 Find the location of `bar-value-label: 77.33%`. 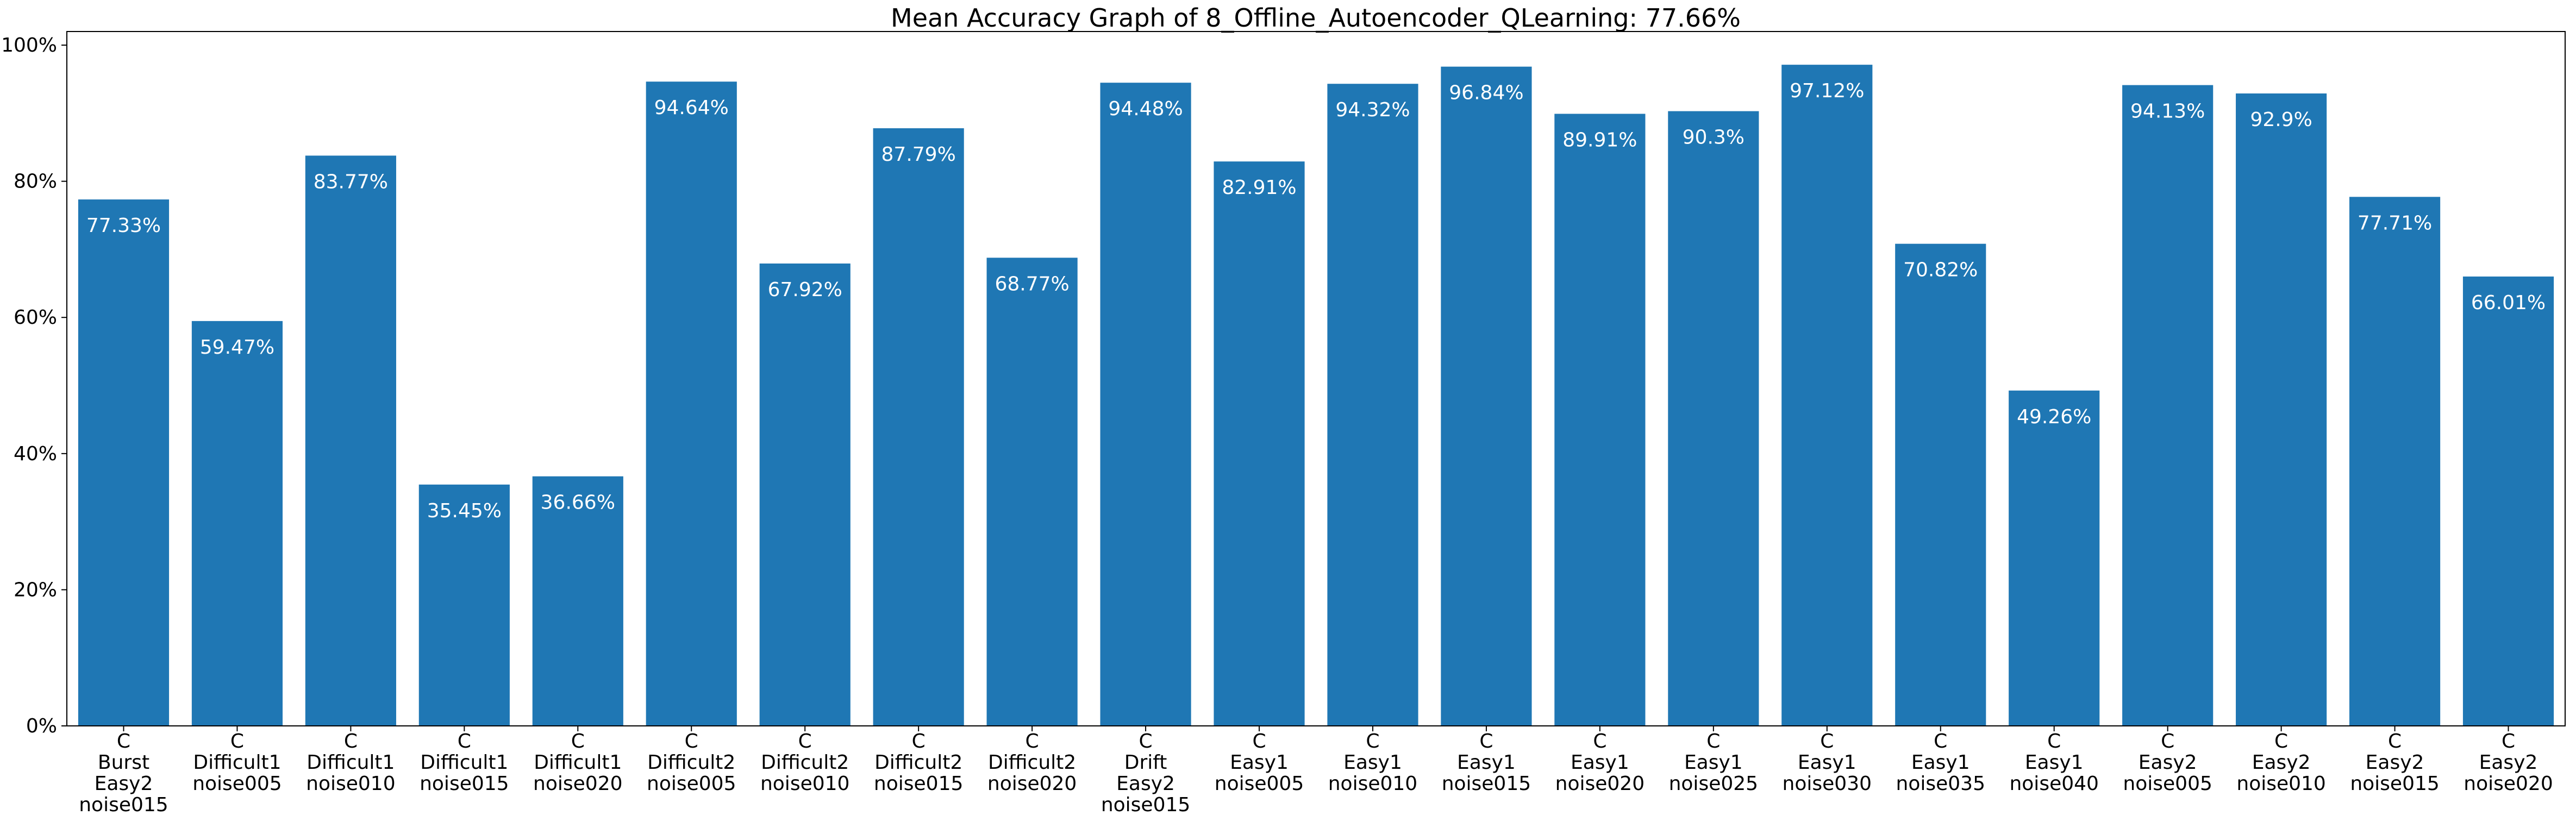

bar-value-label: 77.33% is located at coordinates (123, 226).